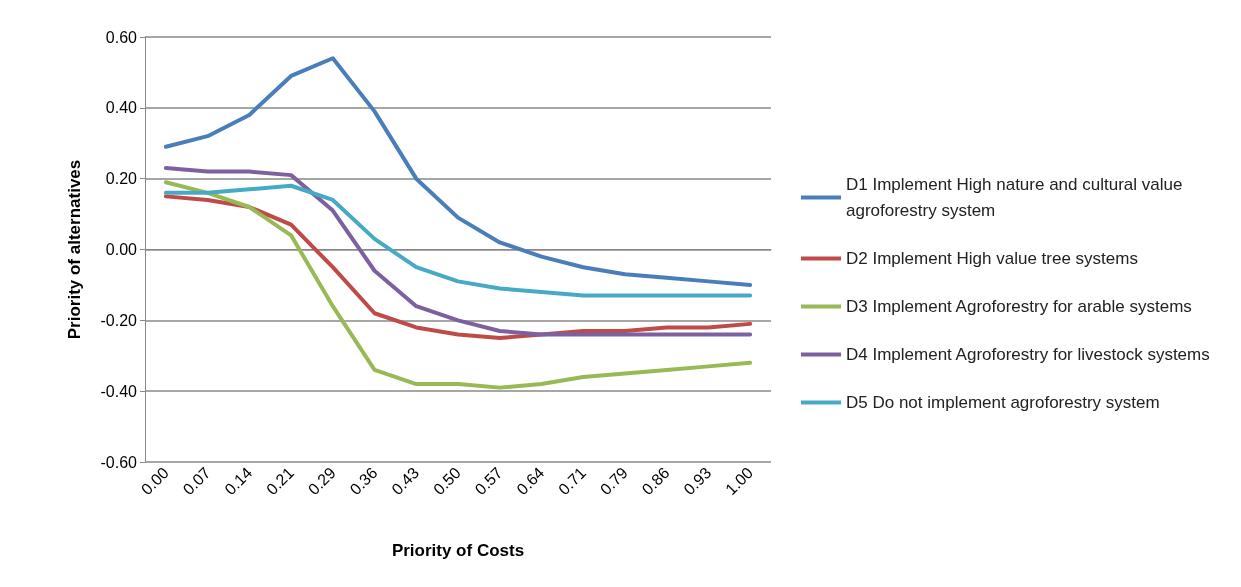 The image size is (1241, 587). Describe the element at coordinates (1017, 197) in the screenshot. I see `legend-label: D1 Implement High nature and cultural value agroforestry system` at that location.